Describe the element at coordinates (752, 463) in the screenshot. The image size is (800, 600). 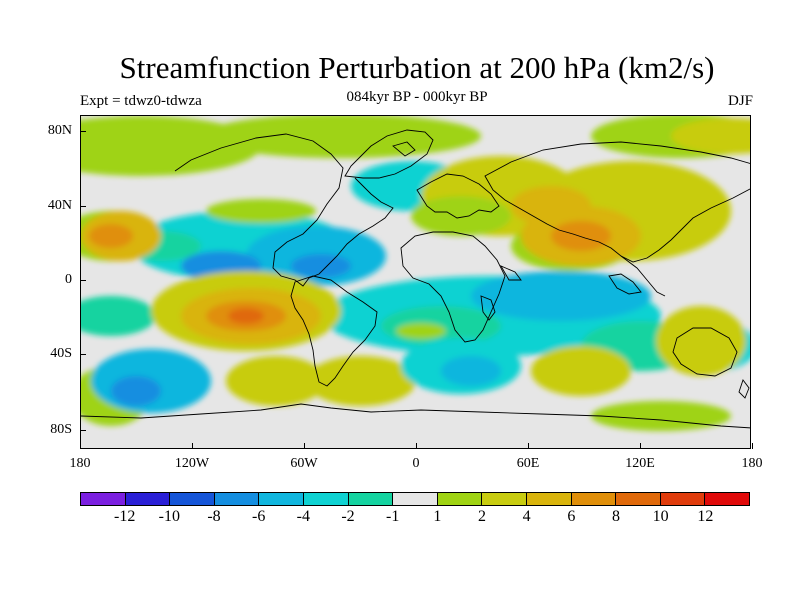
I see `lon-label-6: 180` at that location.